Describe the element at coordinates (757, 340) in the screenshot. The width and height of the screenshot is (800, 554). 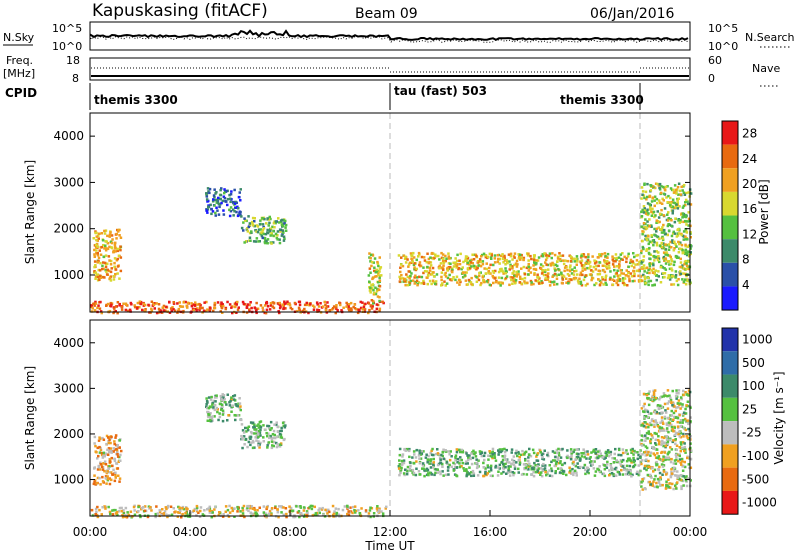
I see `colorbar-tick-label: 1000` at that location.